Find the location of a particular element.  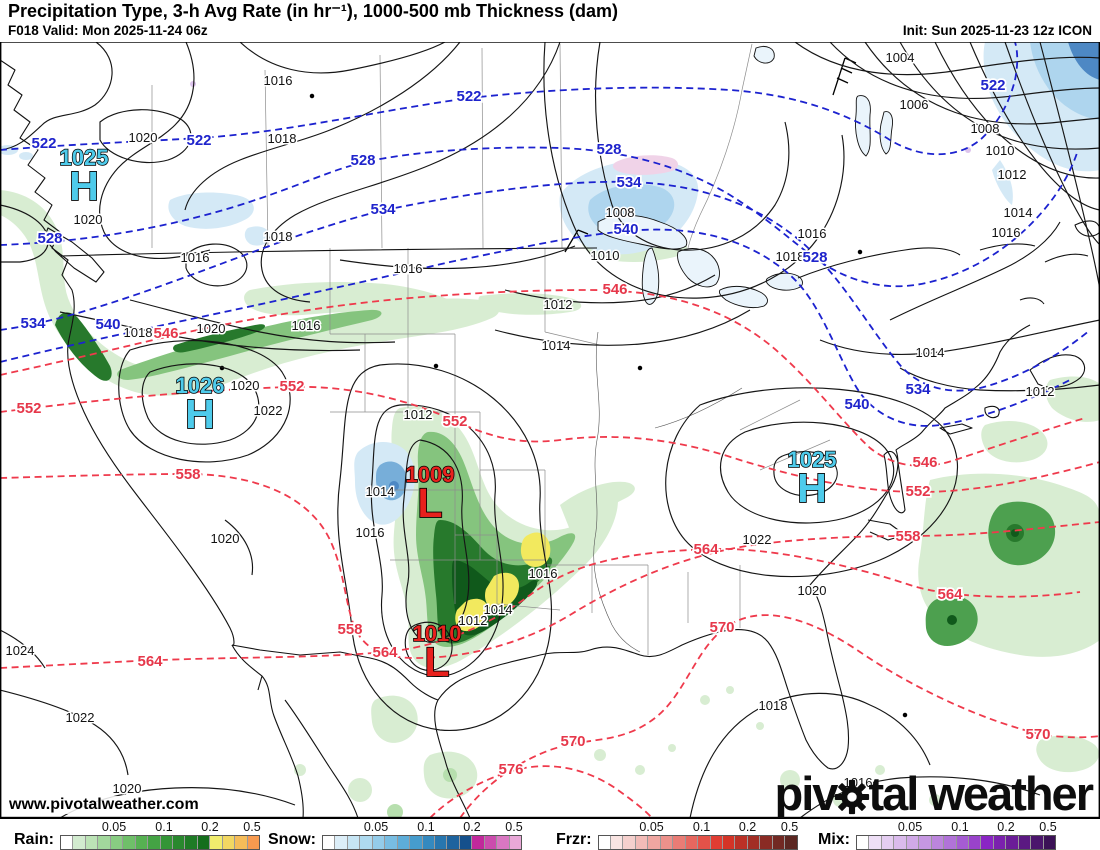

thickness-label: 564 is located at coordinates (385, 652).